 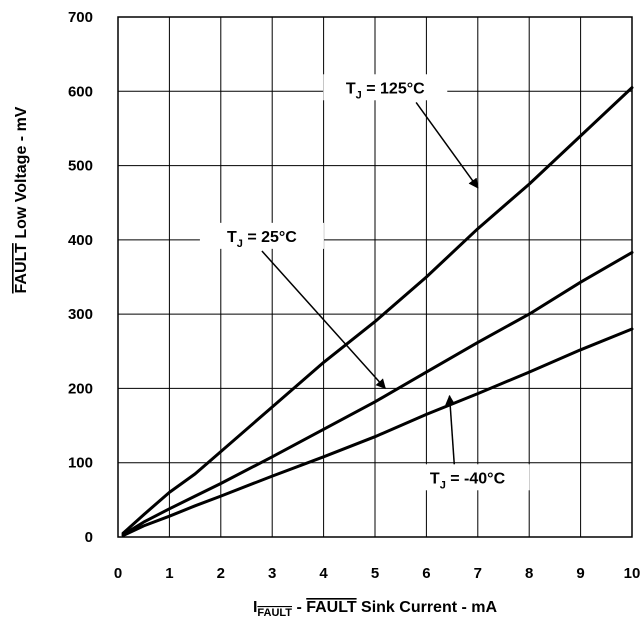 I want to click on annotation-label-rest: = 125°C, so click(x=393, y=88).